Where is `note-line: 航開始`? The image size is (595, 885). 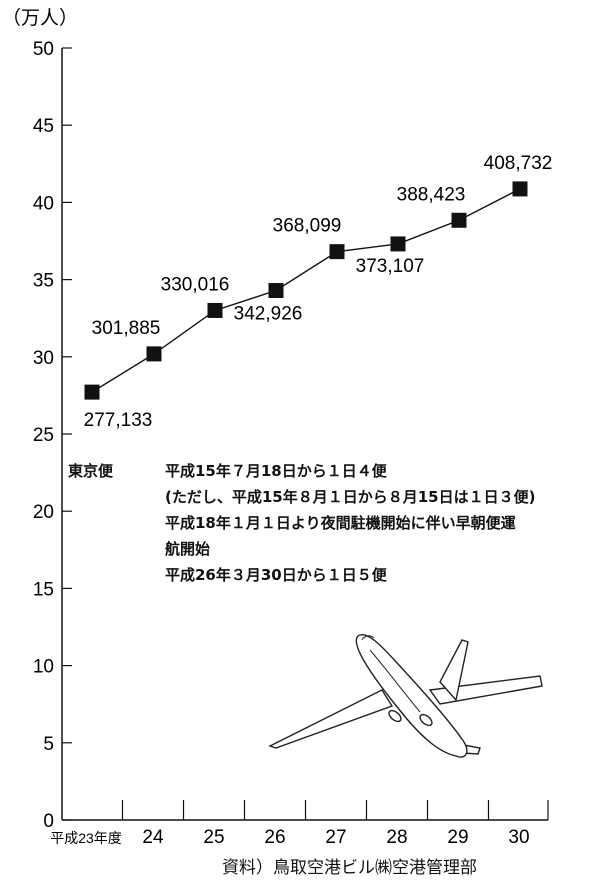
note-line: 航開始 is located at coordinates (188, 549).